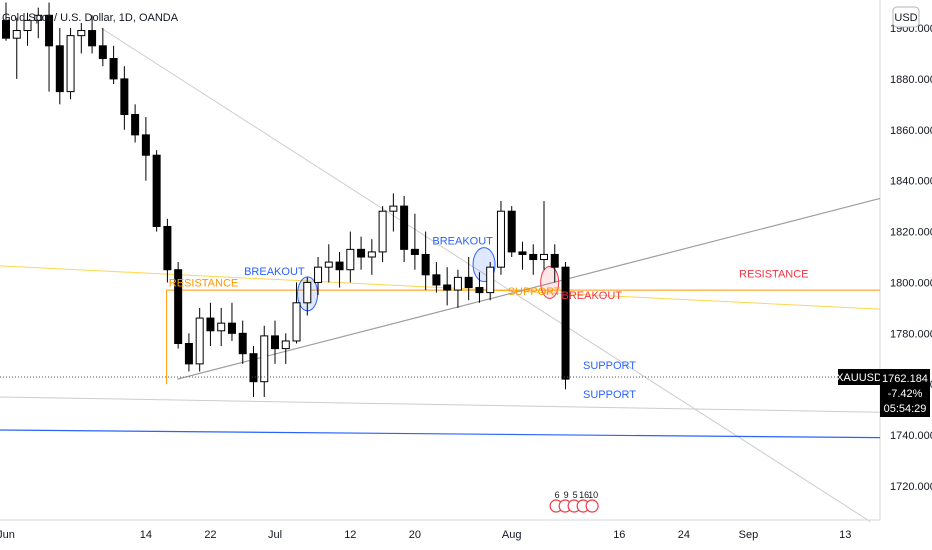 The image size is (932, 550). I want to click on last-price-box, so click(905, 393).